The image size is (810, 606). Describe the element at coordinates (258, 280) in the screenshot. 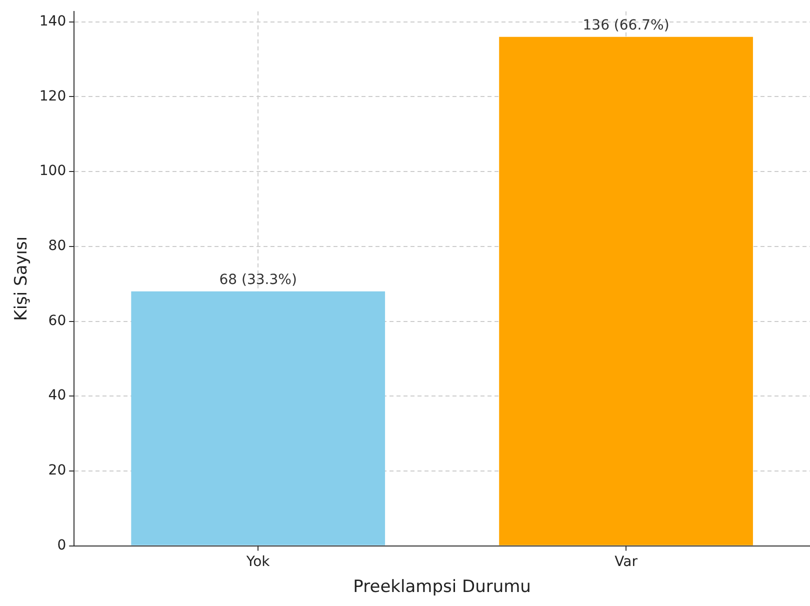

I see `data-label: 68 (33.3%)` at that location.